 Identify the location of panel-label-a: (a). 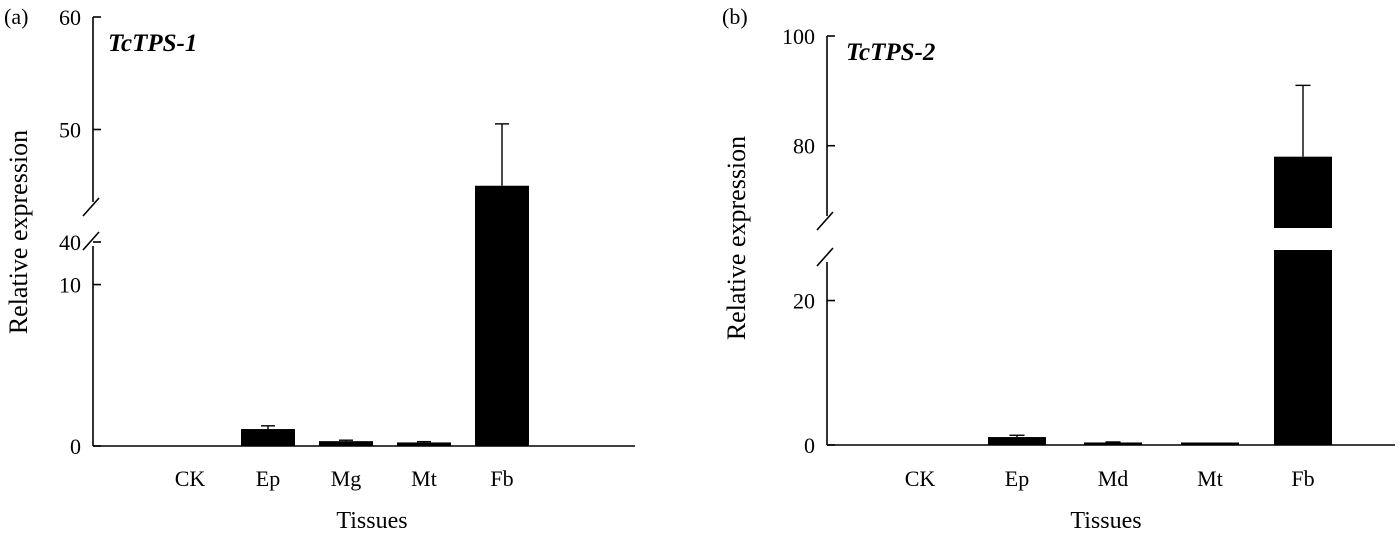
(16, 16).